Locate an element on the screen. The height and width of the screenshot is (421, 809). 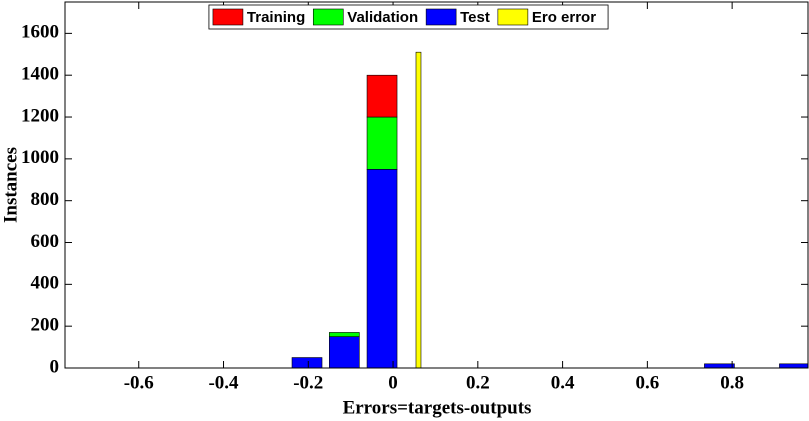
y-tick-label: 1000 is located at coordinates (40, 157).